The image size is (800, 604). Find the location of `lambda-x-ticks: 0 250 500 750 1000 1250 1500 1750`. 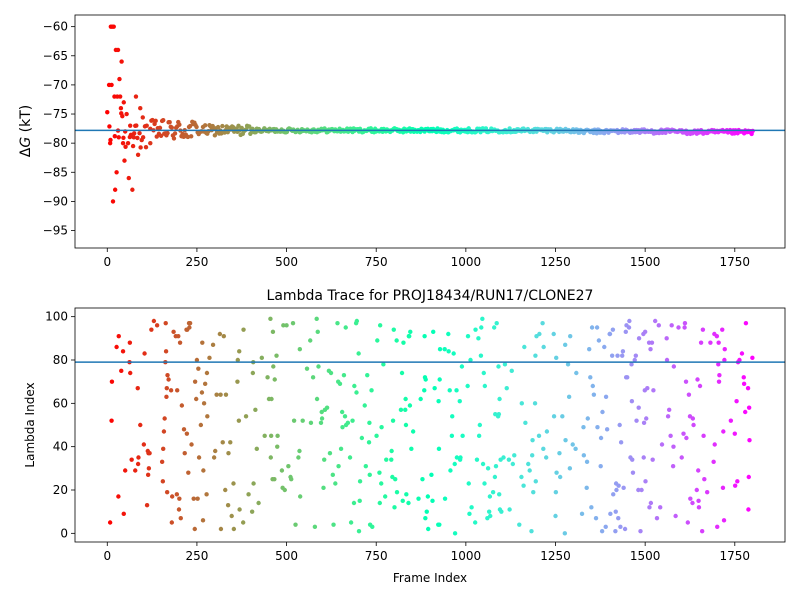

lambda-x-ticks: 0 250 500 750 1000 1250 1500 1750 is located at coordinates (426, 552).